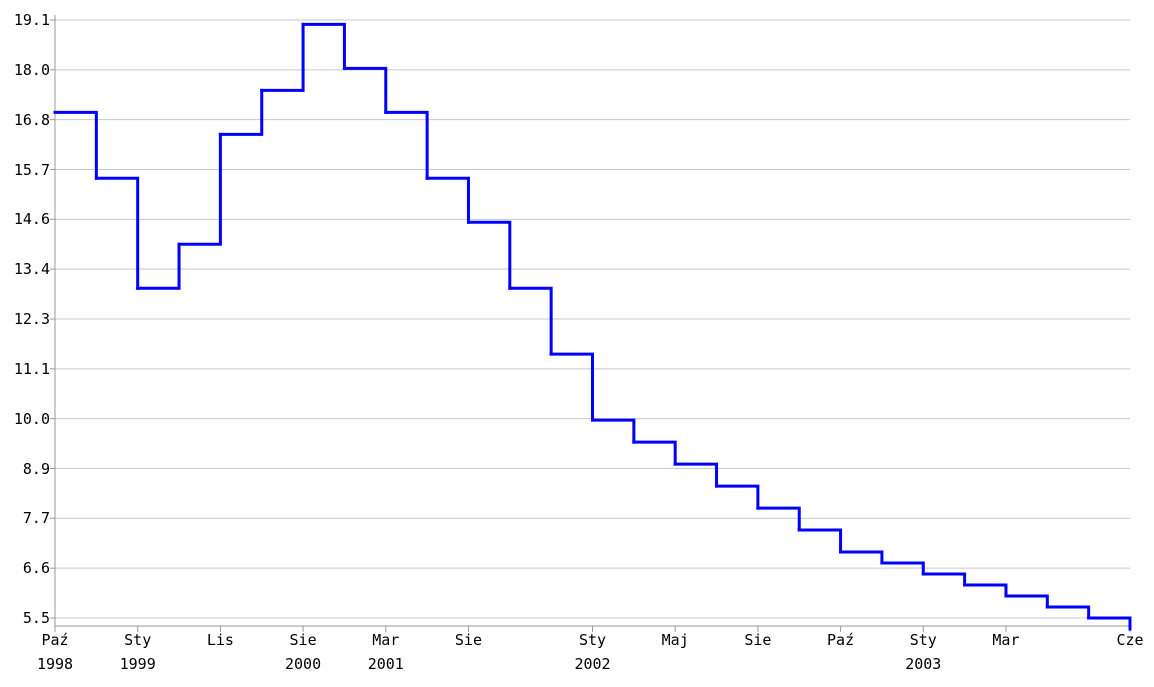 The image size is (1154, 687). Describe the element at coordinates (137, 652) in the screenshot. I see `x-tick-label: Sty 1999` at that location.